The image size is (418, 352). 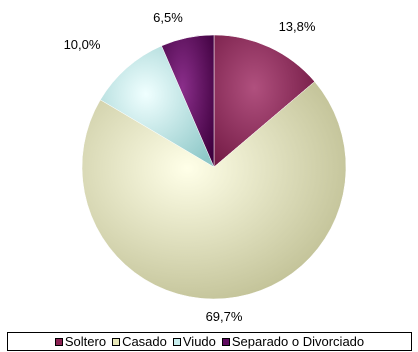 I want to click on pie-slice-soltero, so click(x=264, y=101).